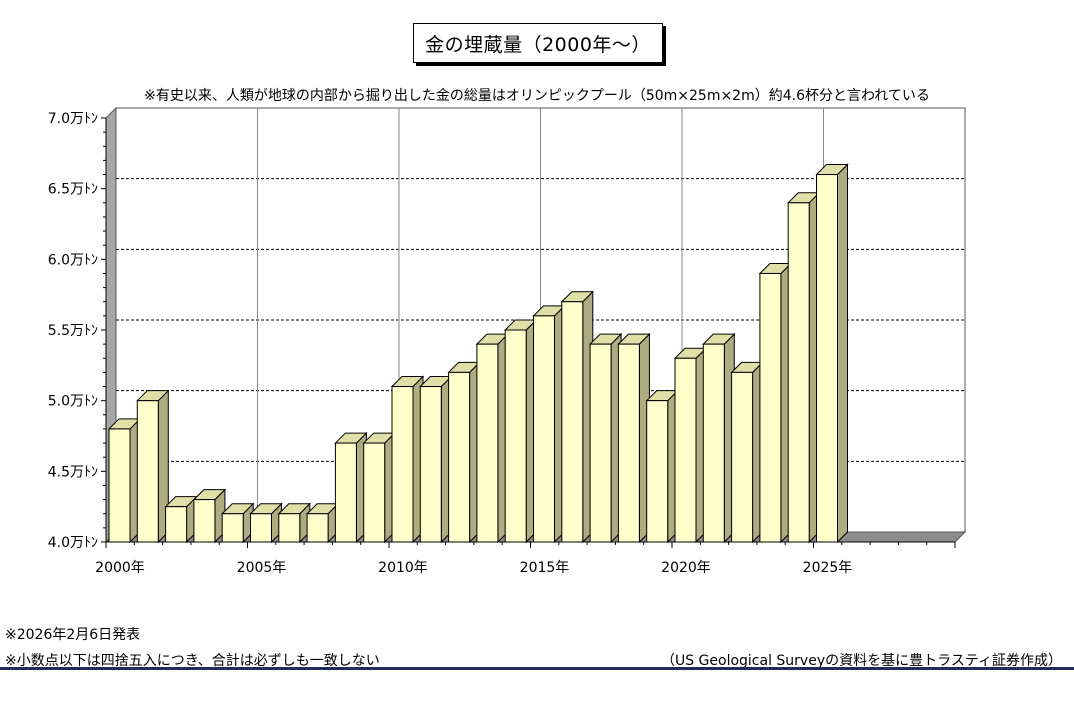  Describe the element at coordinates (73, 260) in the screenshot. I see `y-tick-label: 6.0万ﾄﾝ` at that location.